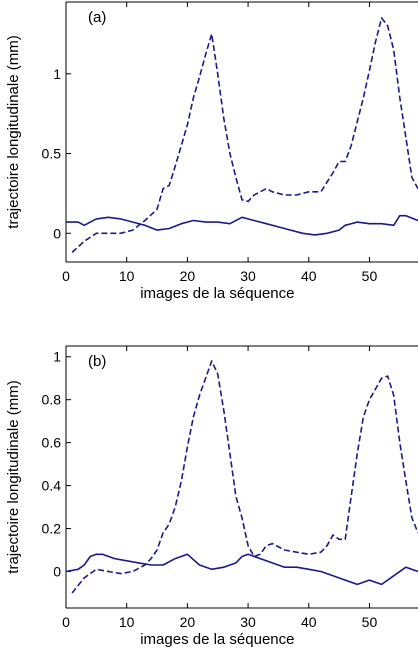 This screenshot has height=666, width=418. I want to click on panel-a-xtick-label-2: 20, so click(188, 276).